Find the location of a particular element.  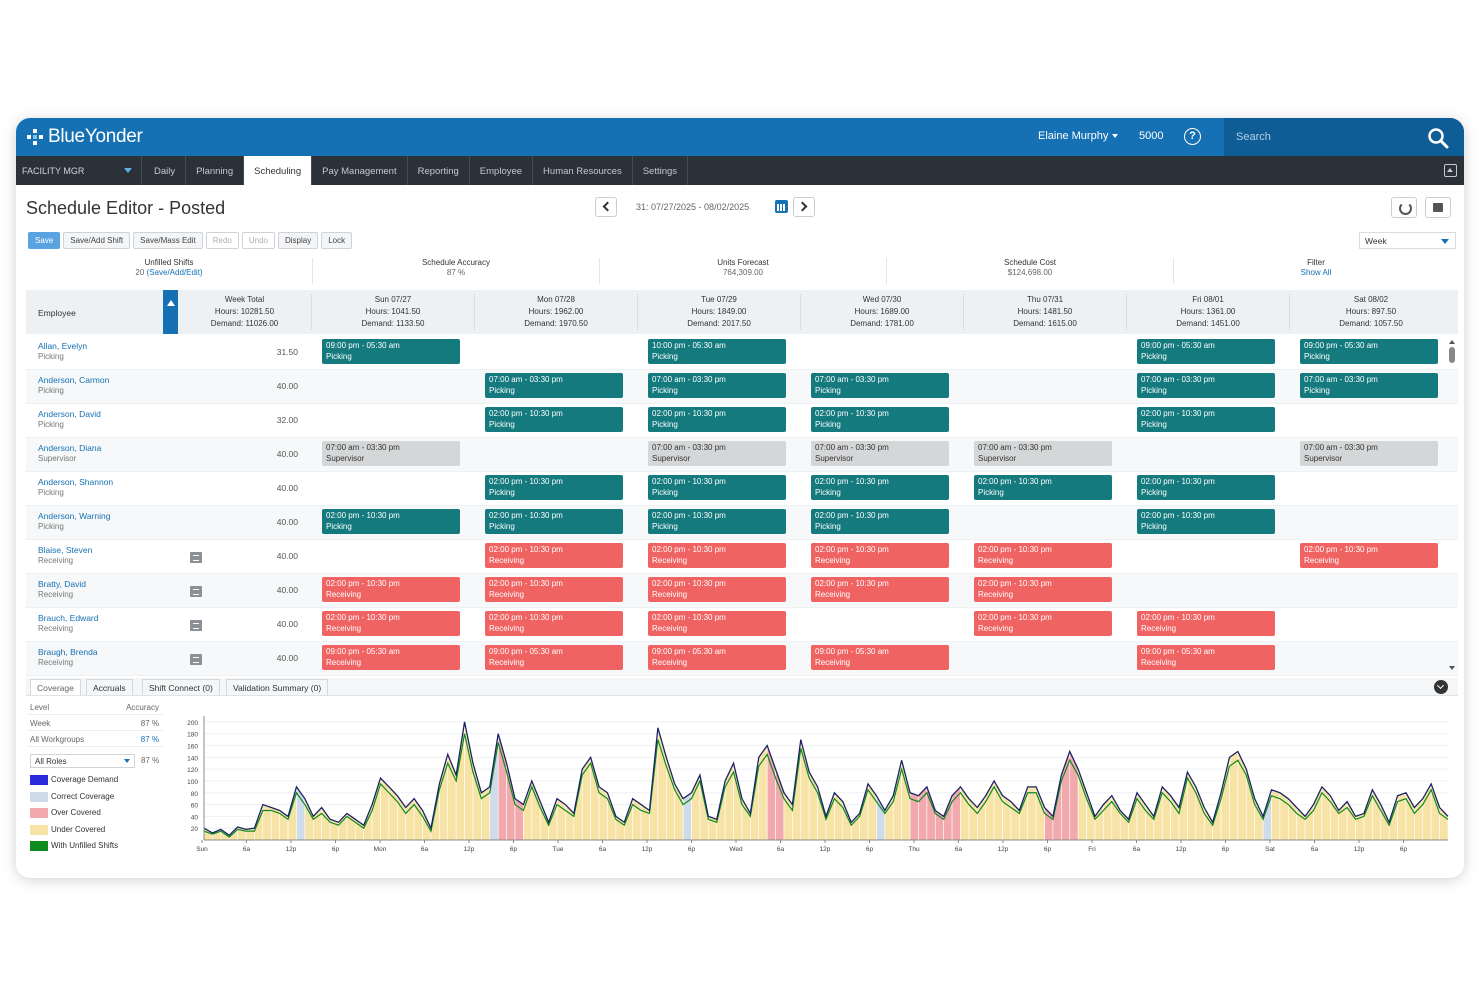

save-button: Save is located at coordinates (44, 240).